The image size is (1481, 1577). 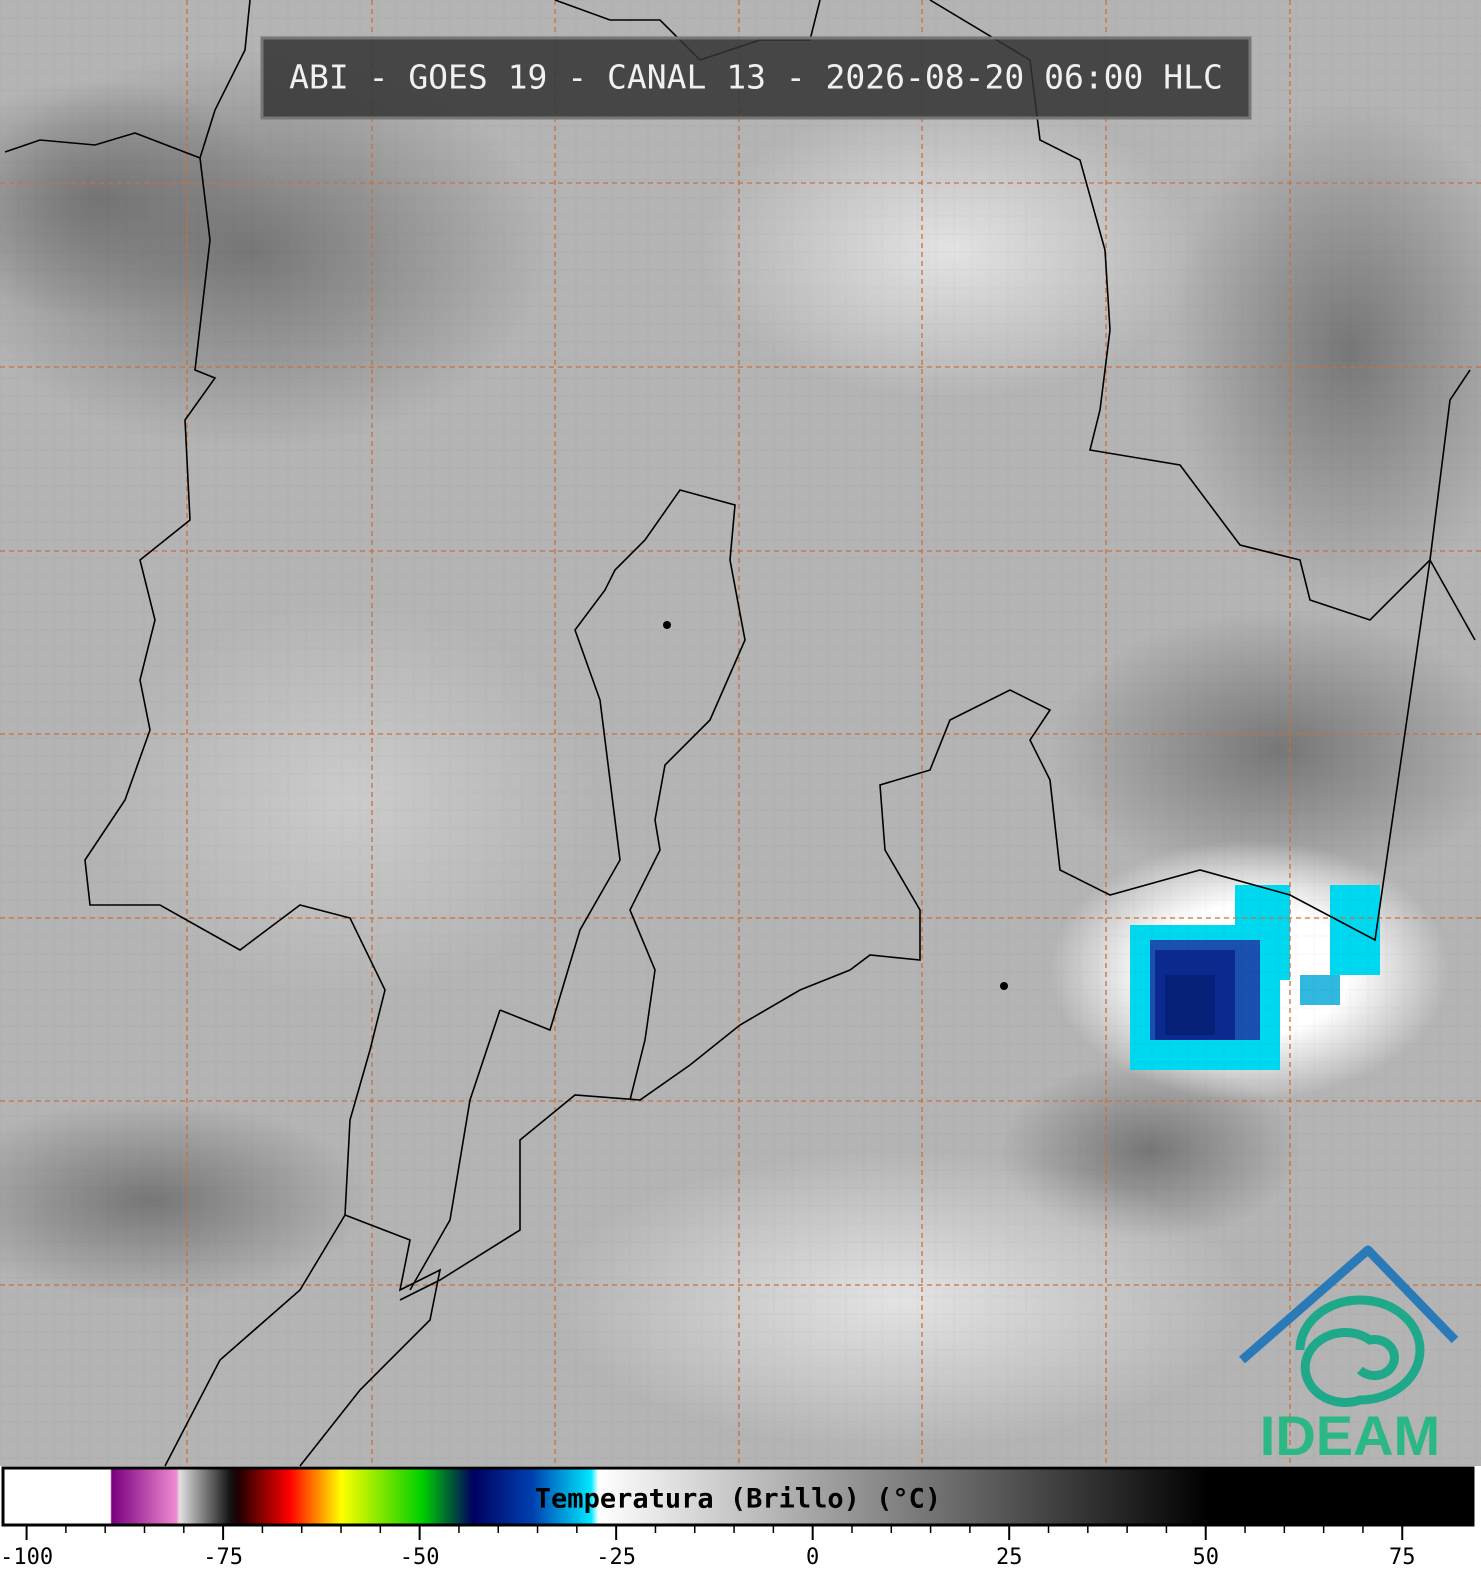 I want to click on tick-label: 0, so click(x=812, y=1557).